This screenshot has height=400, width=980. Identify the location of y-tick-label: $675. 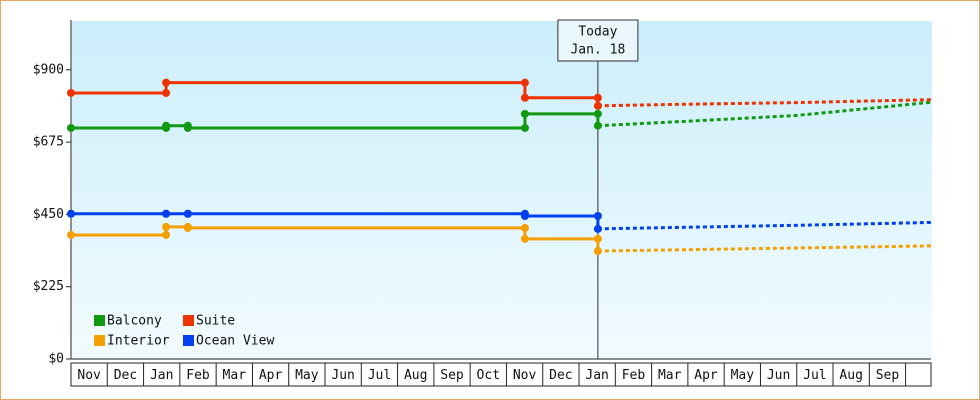
(48, 142).